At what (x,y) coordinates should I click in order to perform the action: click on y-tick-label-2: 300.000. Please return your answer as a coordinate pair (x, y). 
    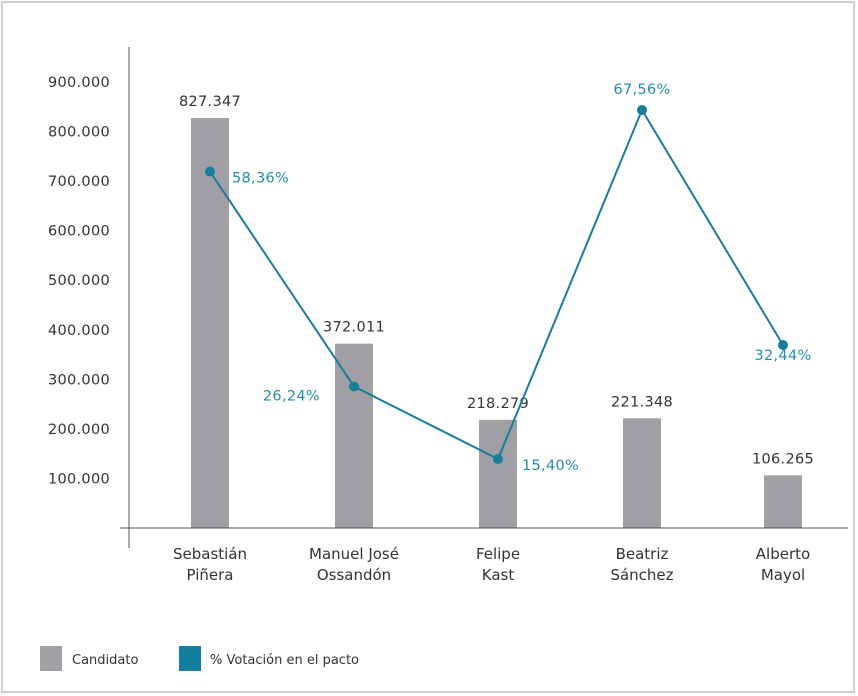
    Looking at the image, I should click on (79, 380).